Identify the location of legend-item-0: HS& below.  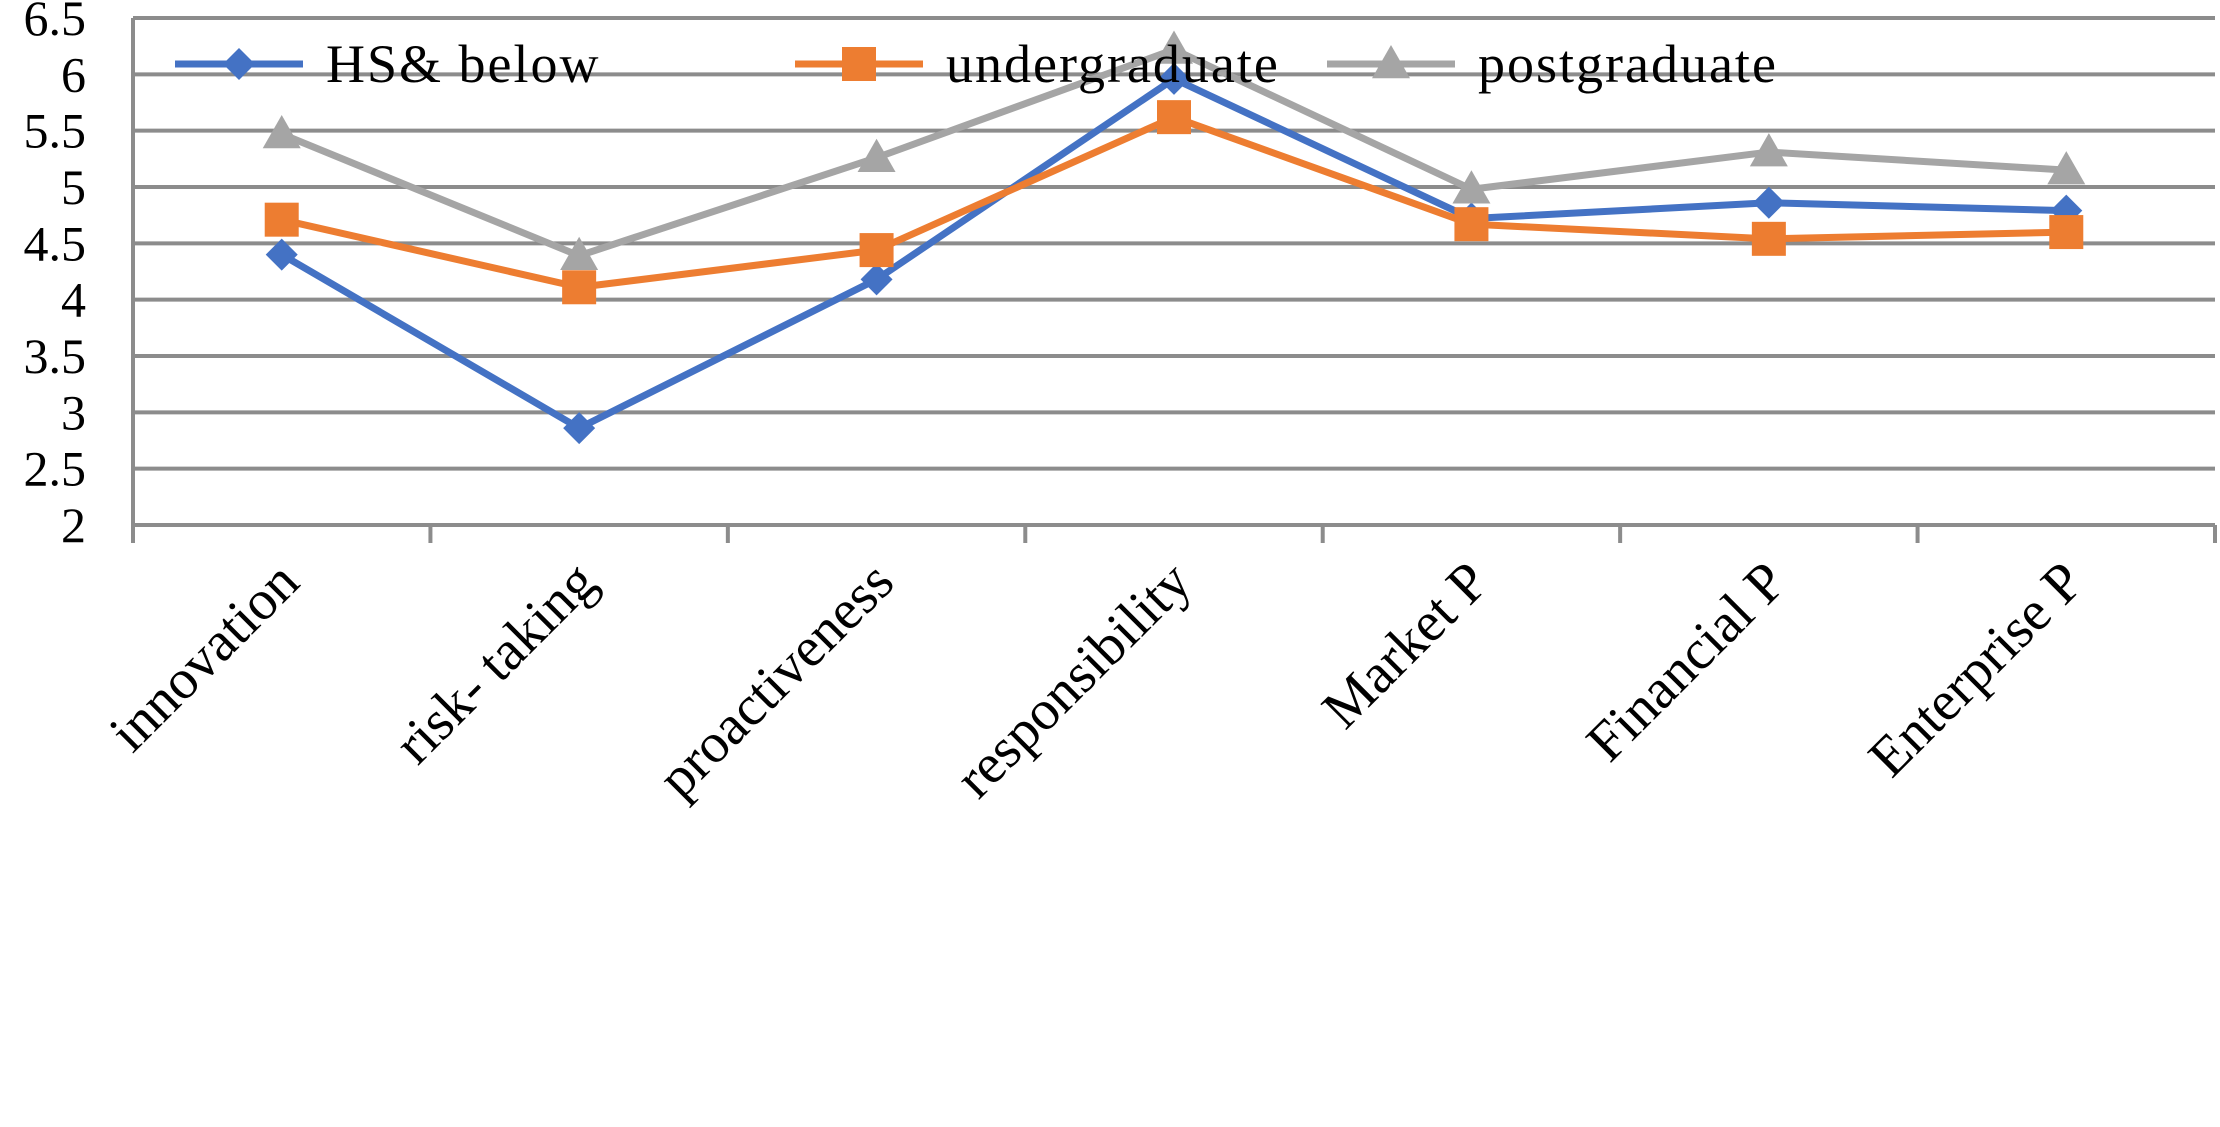
(388, 64).